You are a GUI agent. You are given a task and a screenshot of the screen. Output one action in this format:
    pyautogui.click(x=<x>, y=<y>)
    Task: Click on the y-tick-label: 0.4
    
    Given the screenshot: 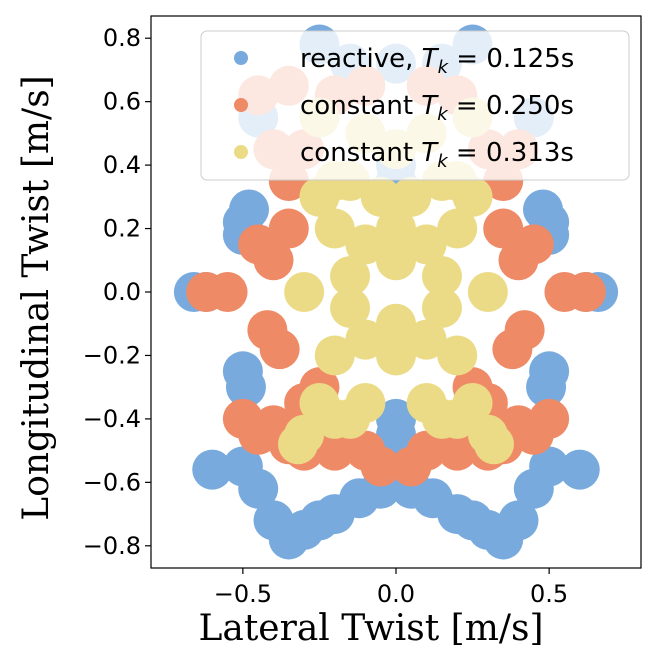 What is the action you would take?
    pyautogui.click(x=122, y=165)
    